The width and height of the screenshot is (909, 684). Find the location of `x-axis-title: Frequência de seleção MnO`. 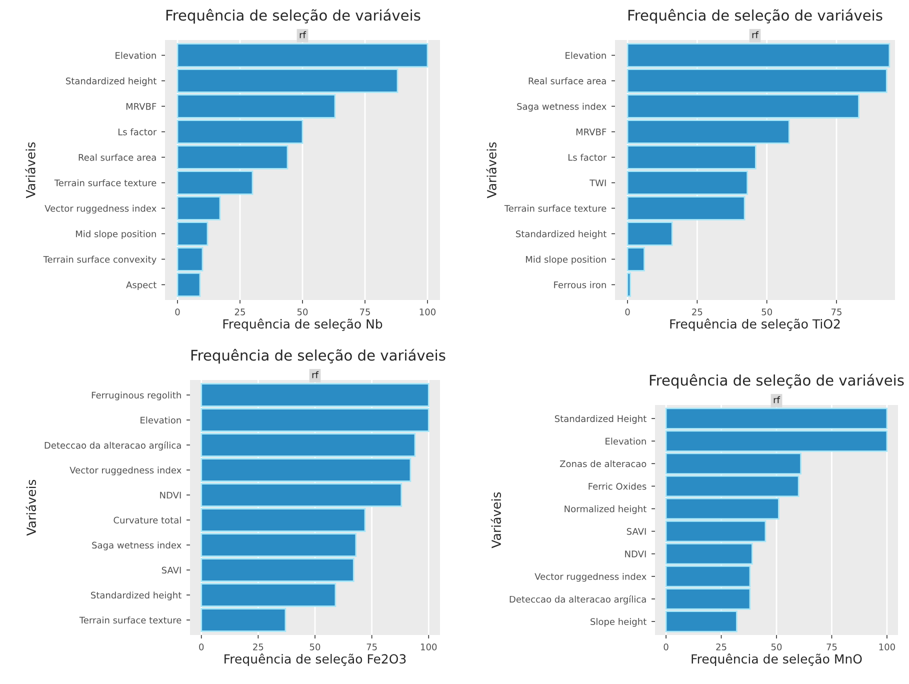

x-axis-title: Frequência de seleção MnO is located at coordinates (777, 659).